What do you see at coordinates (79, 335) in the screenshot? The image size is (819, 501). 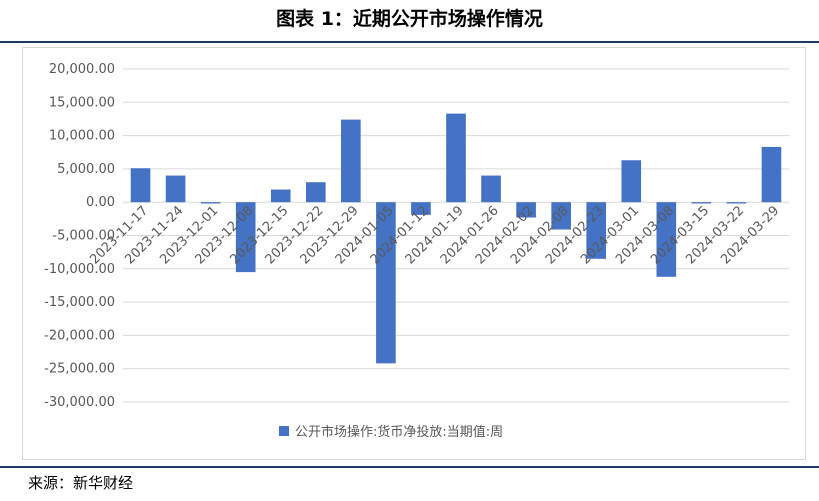 I see `y-tick-label: -20,000.00` at bounding box center [79, 335].